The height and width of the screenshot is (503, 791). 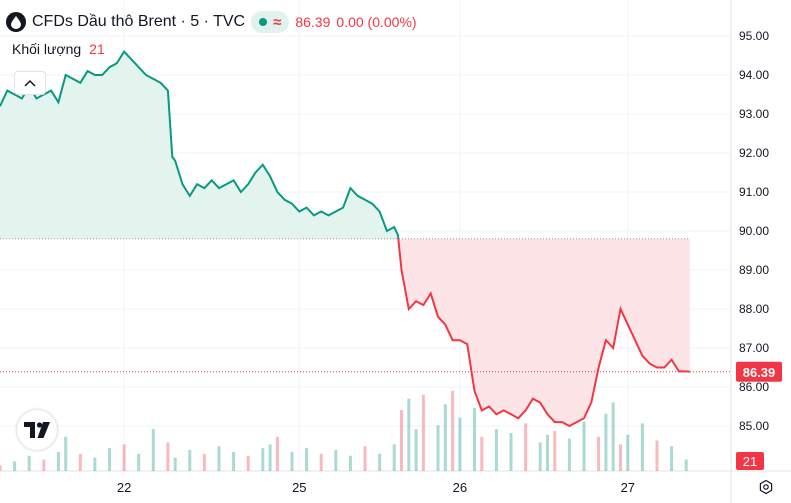 I want to click on last-price-badge, so click(x=759, y=371).